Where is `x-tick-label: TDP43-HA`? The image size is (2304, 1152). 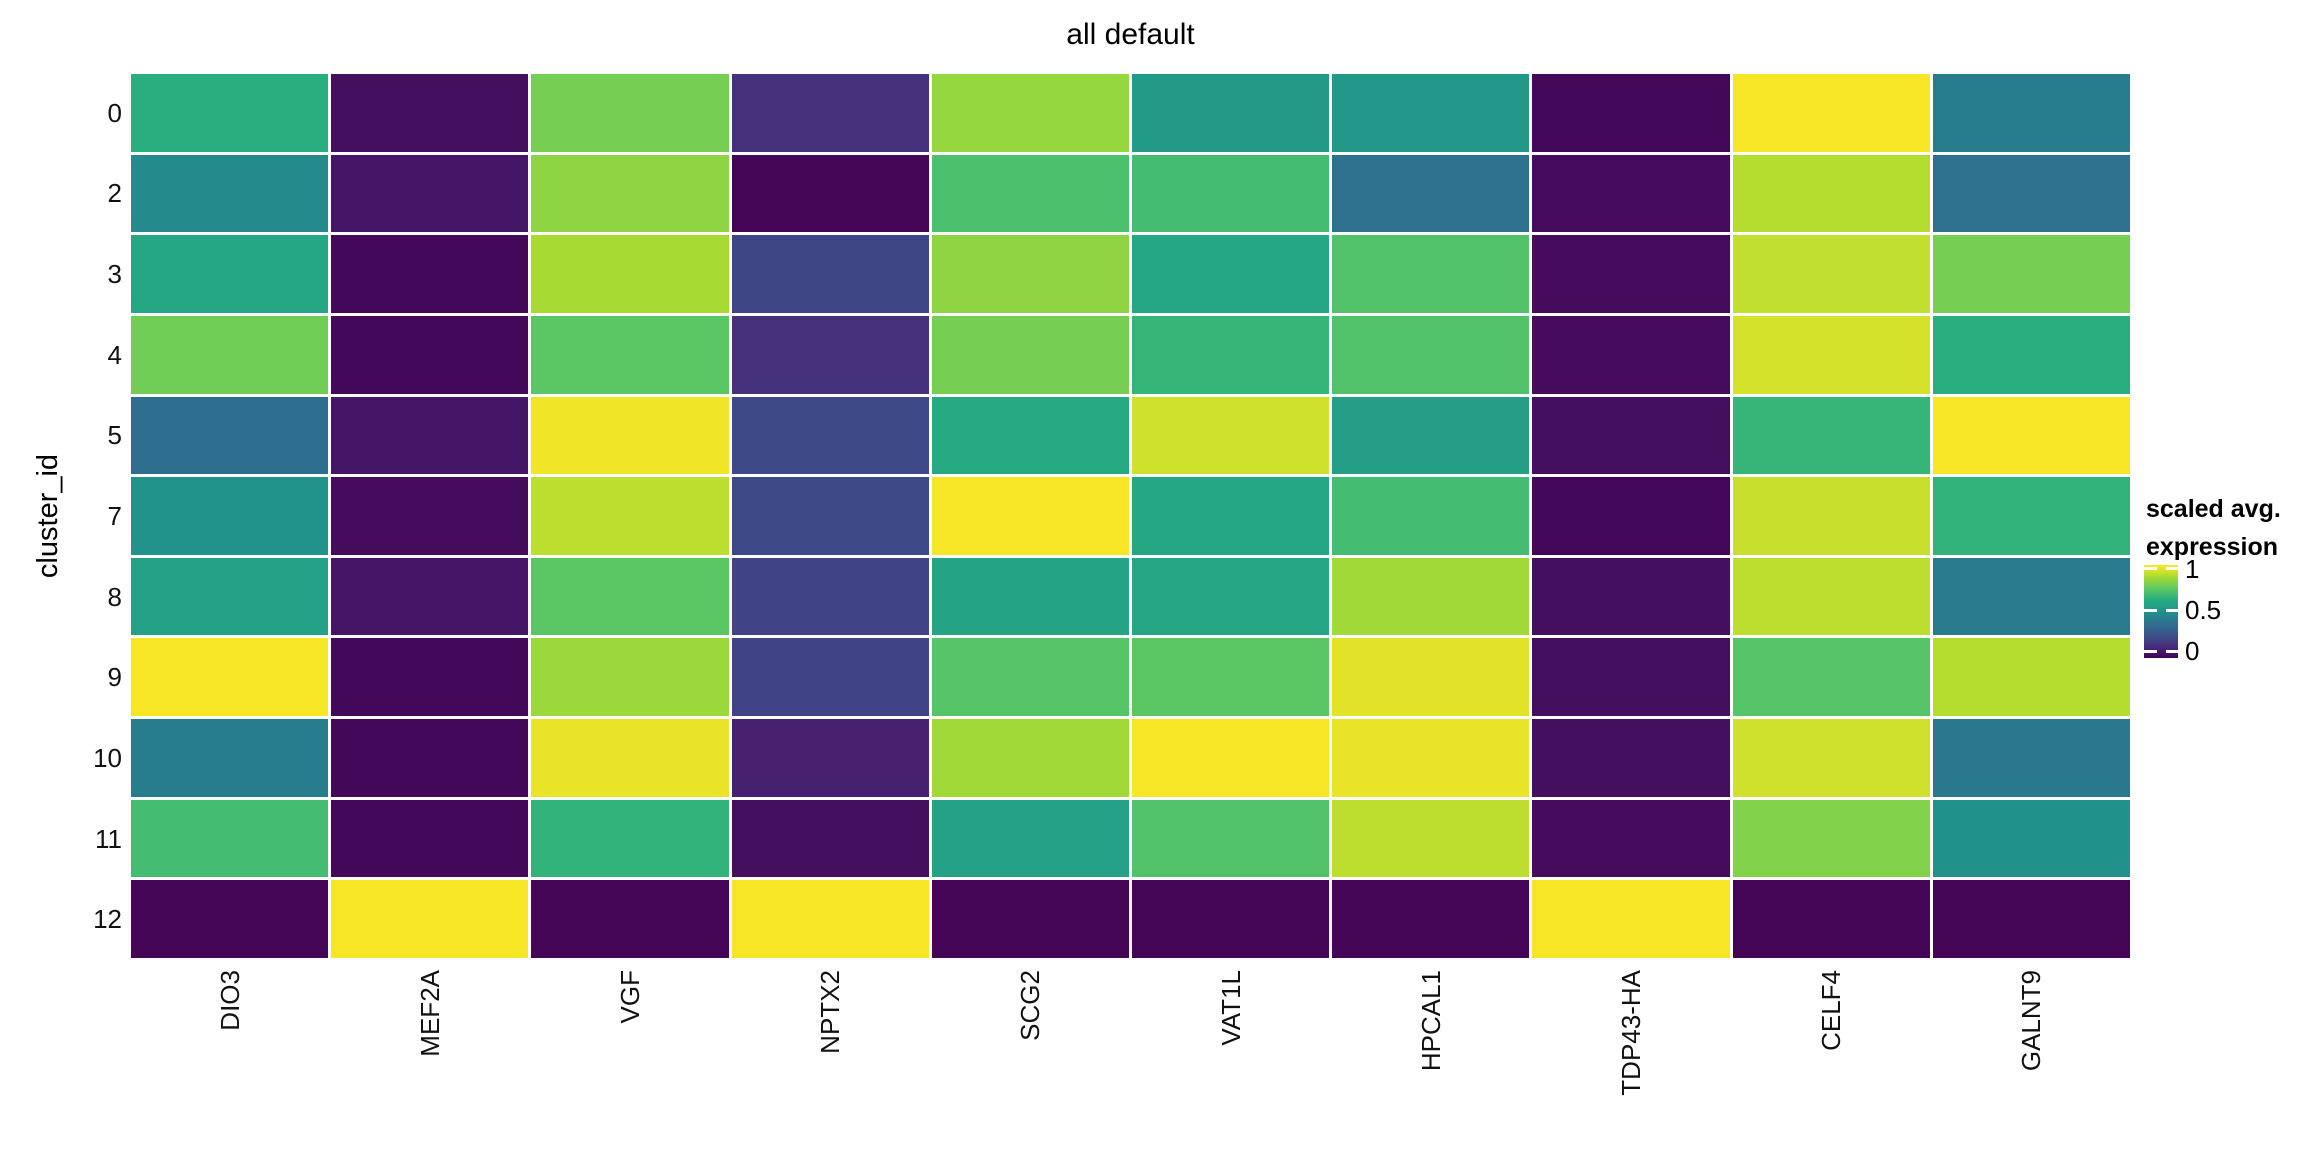 x-tick-label: TDP43-HA is located at coordinates (1631, 1033).